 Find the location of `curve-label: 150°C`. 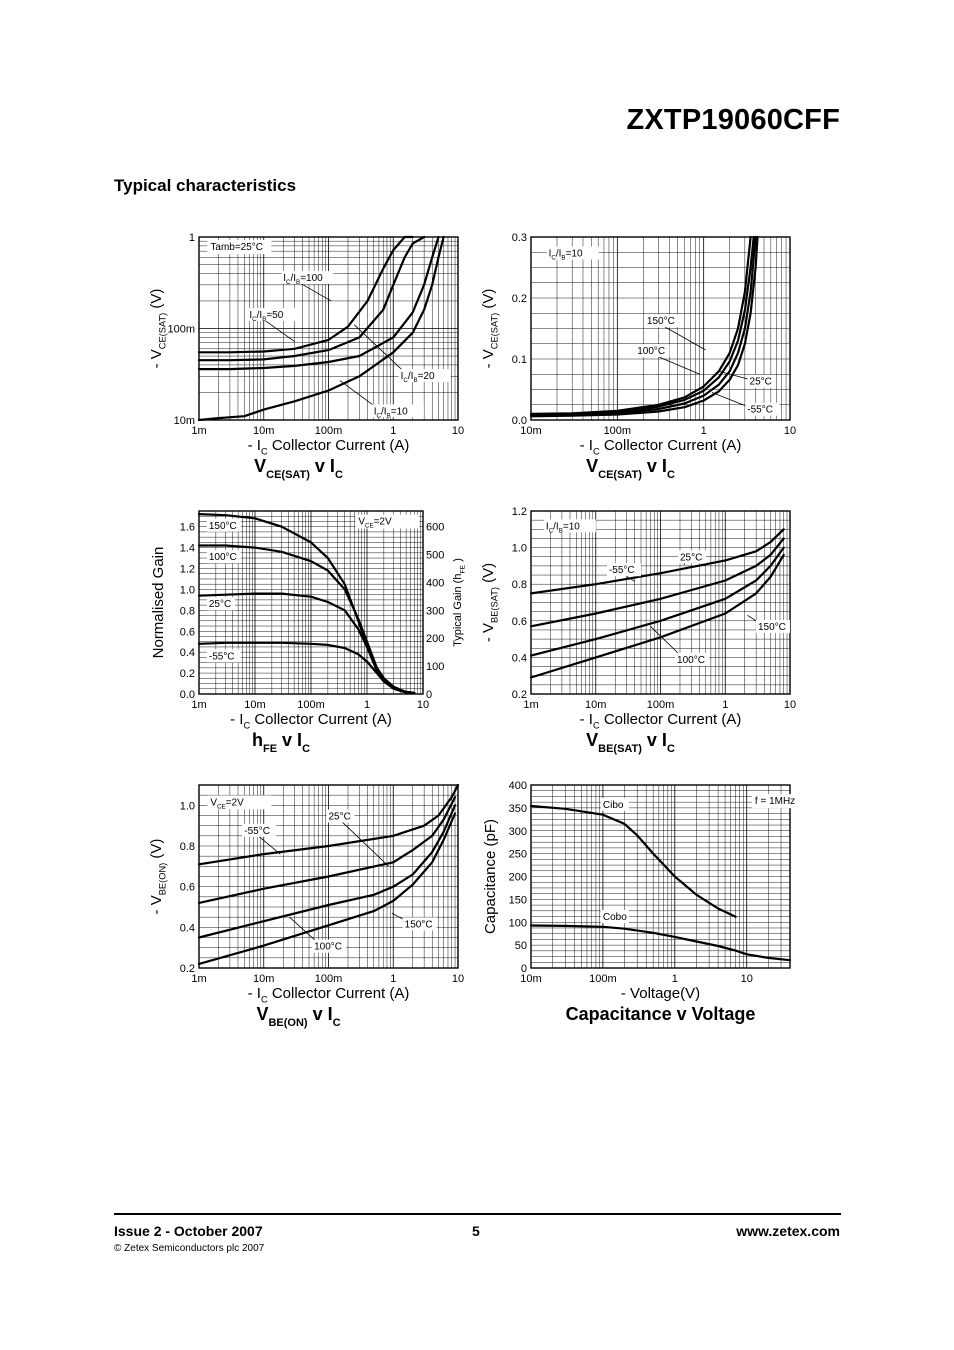

curve-label: 150°C is located at coordinates (419, 924).